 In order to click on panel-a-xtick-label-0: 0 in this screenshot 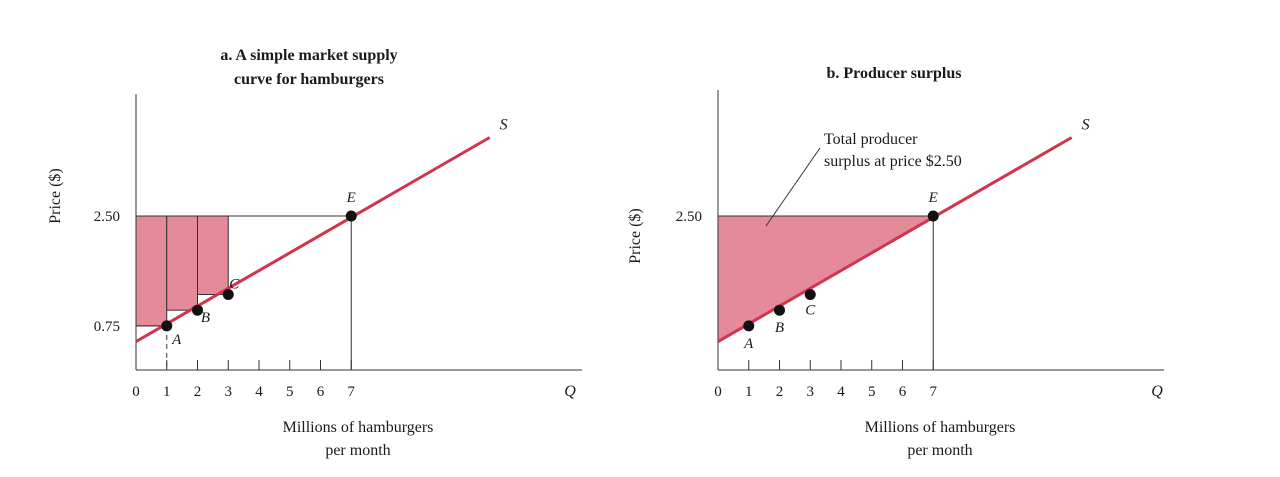, I will do `click(136, 392)`.